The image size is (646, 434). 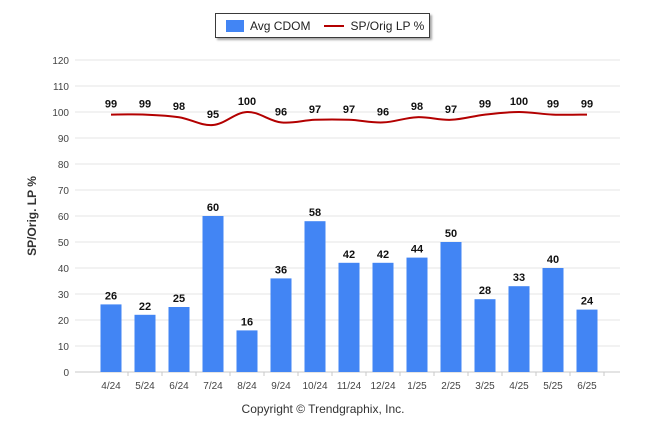 What do you see at coordinates (213, 208) in the screenshot?
I see `bar-data-label: 60` at bounding box center [213, 208].